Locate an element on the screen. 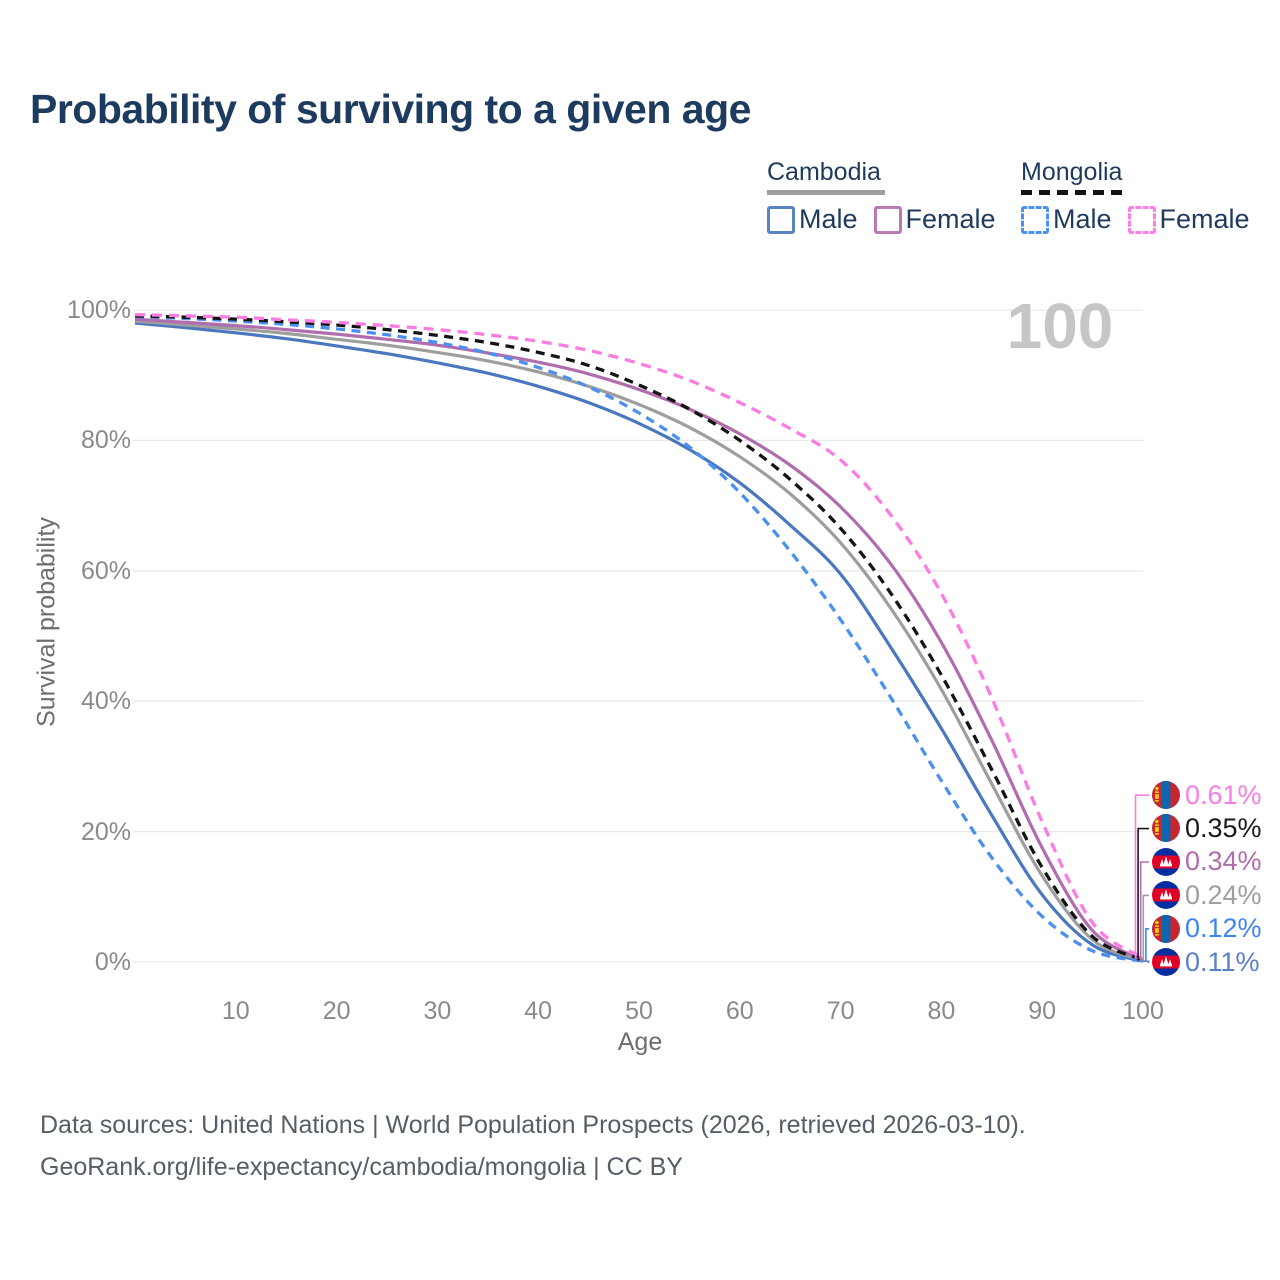 This screenshot has width=1280, height=1280. hover-age-value: 100 is located at coordinates (1060, 326).